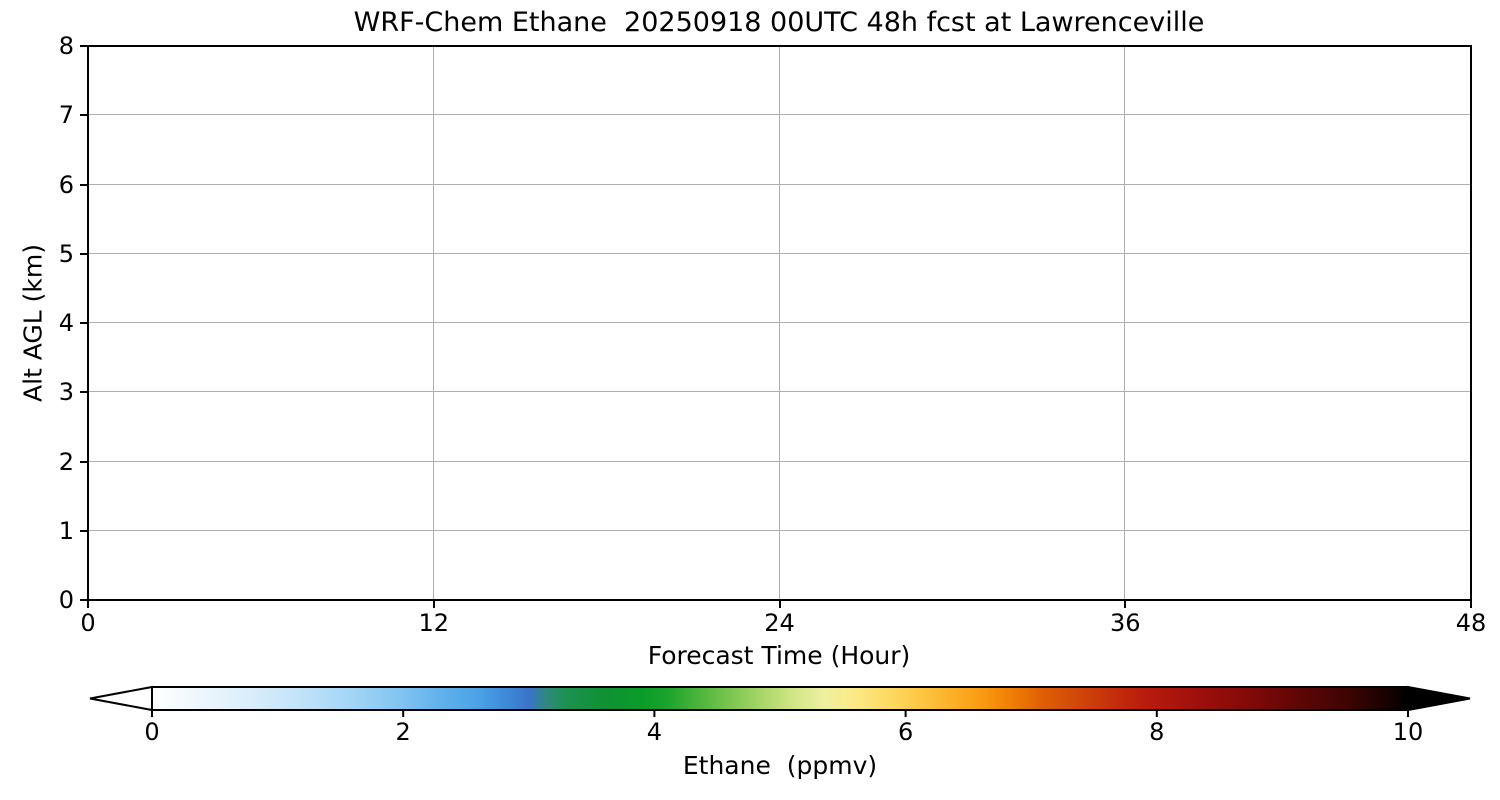 Image resolution: width=1500 pixels, height=800 pixels. I want to click on colorbar-tick-label: 4, so click(654, 732).